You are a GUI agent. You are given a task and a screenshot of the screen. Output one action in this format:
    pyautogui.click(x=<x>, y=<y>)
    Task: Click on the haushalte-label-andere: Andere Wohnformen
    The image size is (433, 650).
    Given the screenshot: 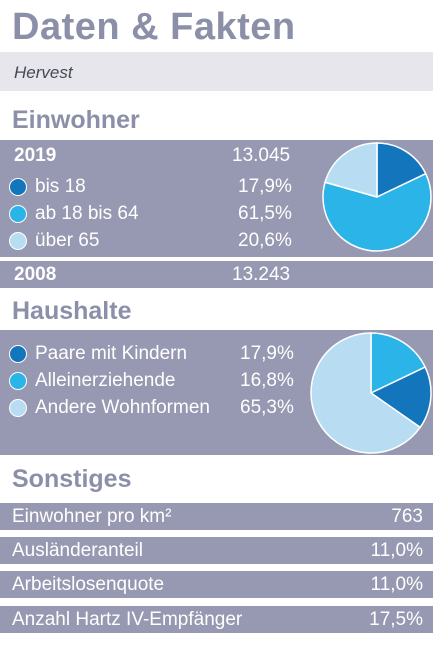 What is the action you would take?
    pyautogui.click(x=122, y=407)
    